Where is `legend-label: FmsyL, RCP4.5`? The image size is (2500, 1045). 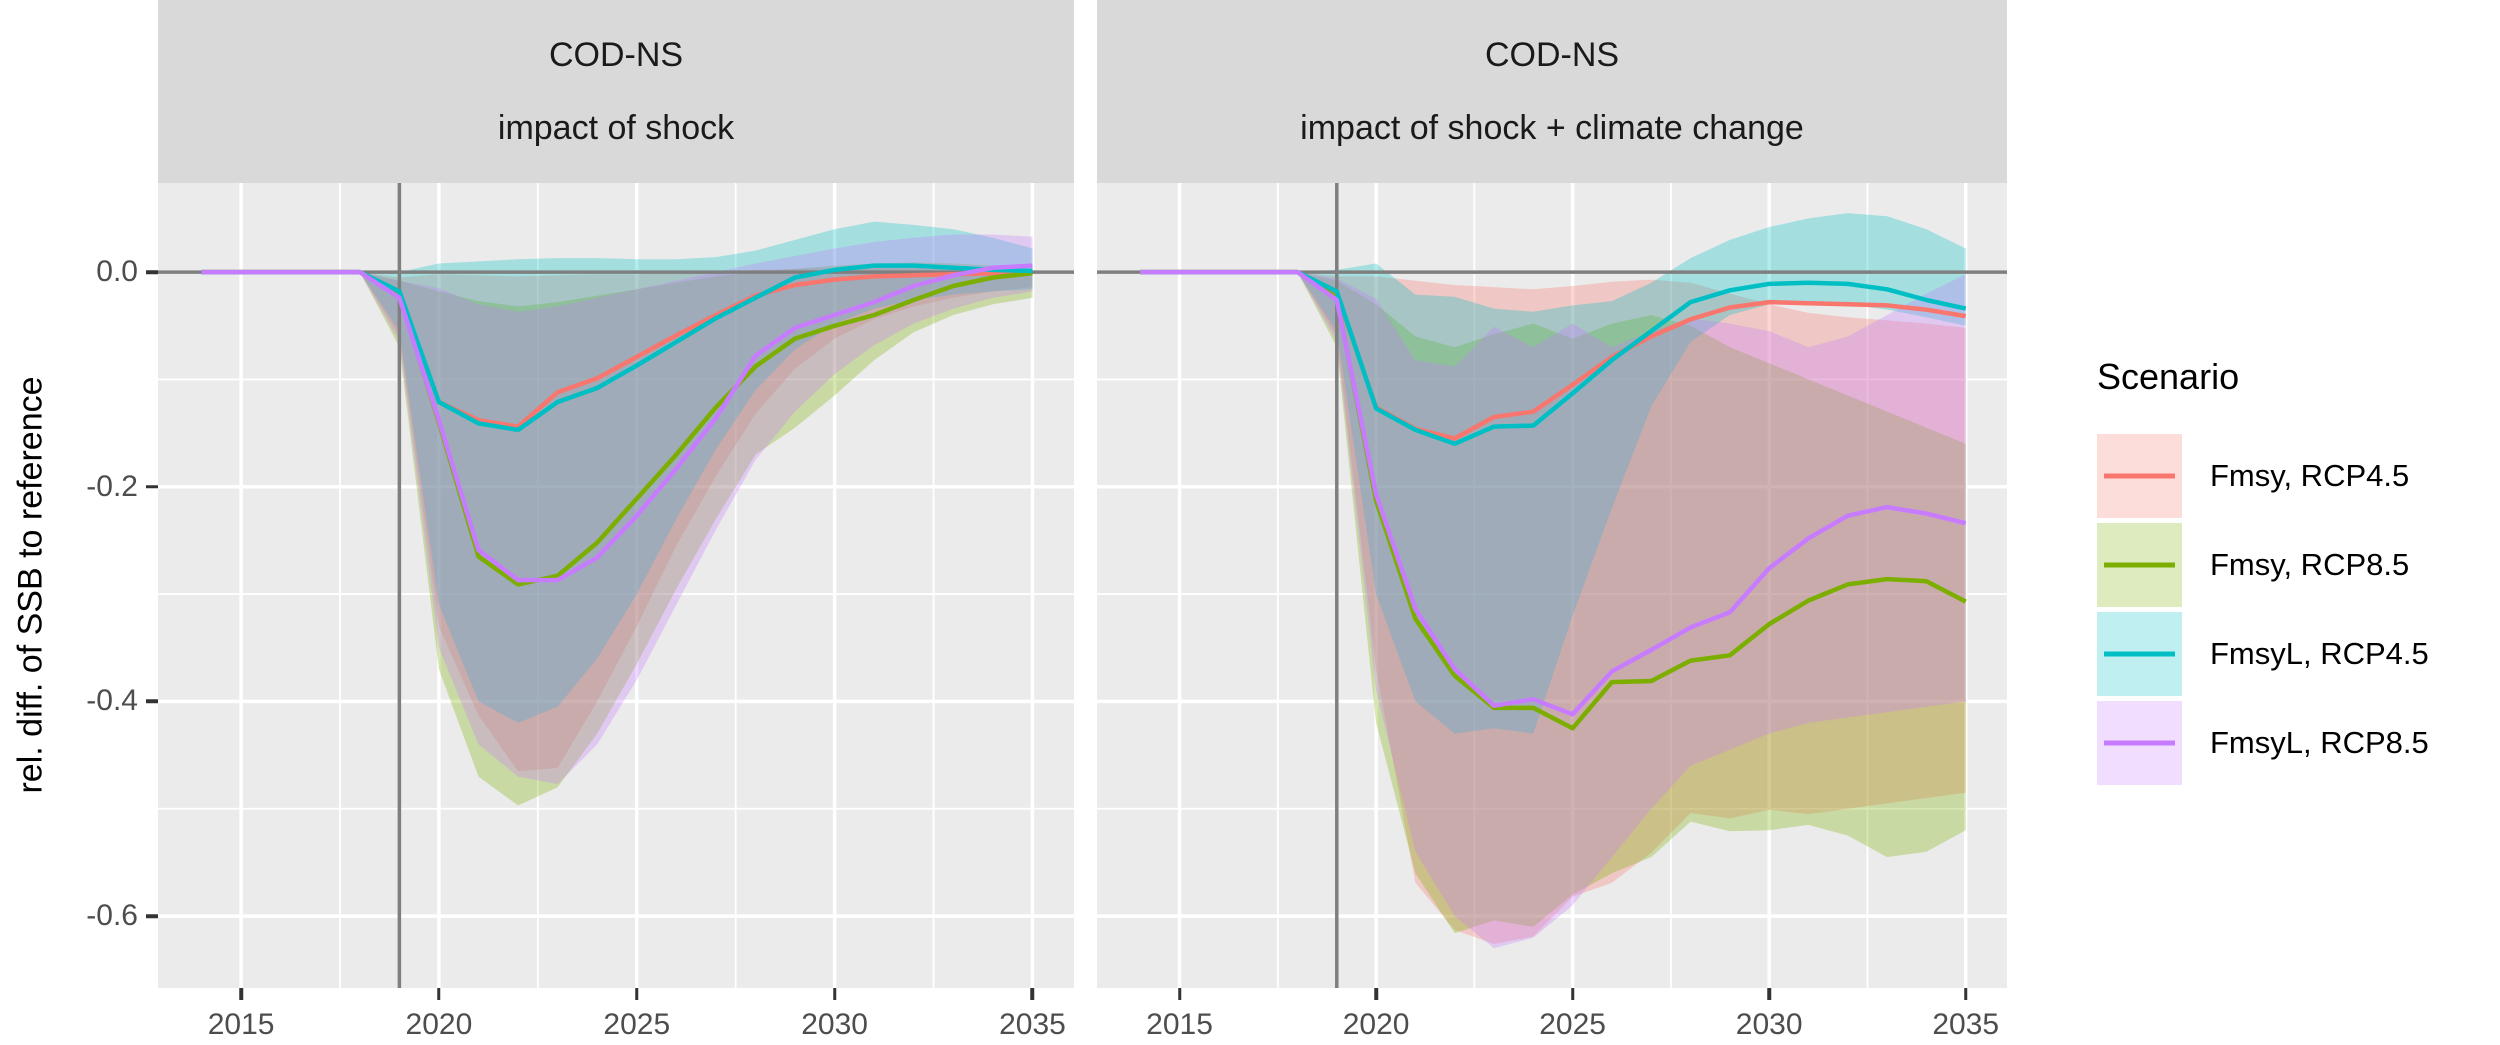 legend-label: FmsyL, RCP4.5 is located at coordinates (2319, 653).